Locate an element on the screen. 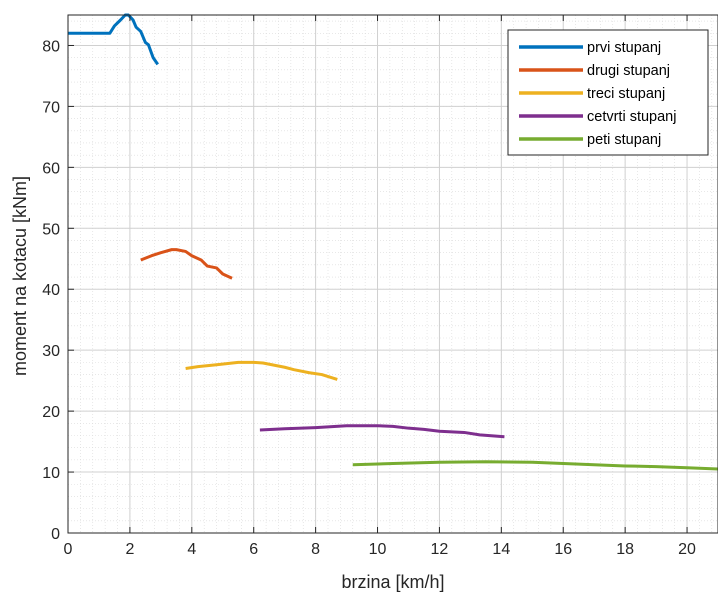 This screenshot has height=596, width=718. x-tick-label: 14 is located at coordinates (501, 549).